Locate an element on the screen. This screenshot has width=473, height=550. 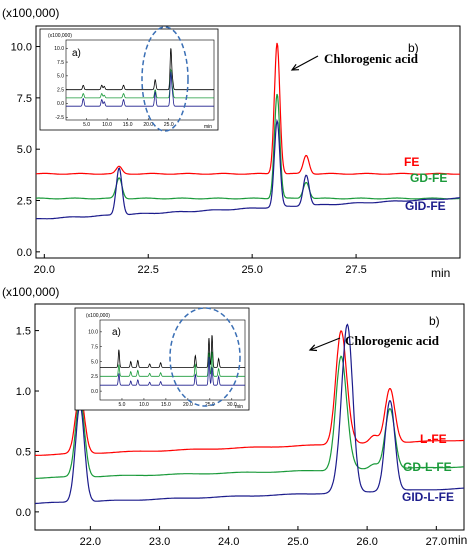
chart-bottom-scale-label: (x100,000) is located at coordinates (30, 292).